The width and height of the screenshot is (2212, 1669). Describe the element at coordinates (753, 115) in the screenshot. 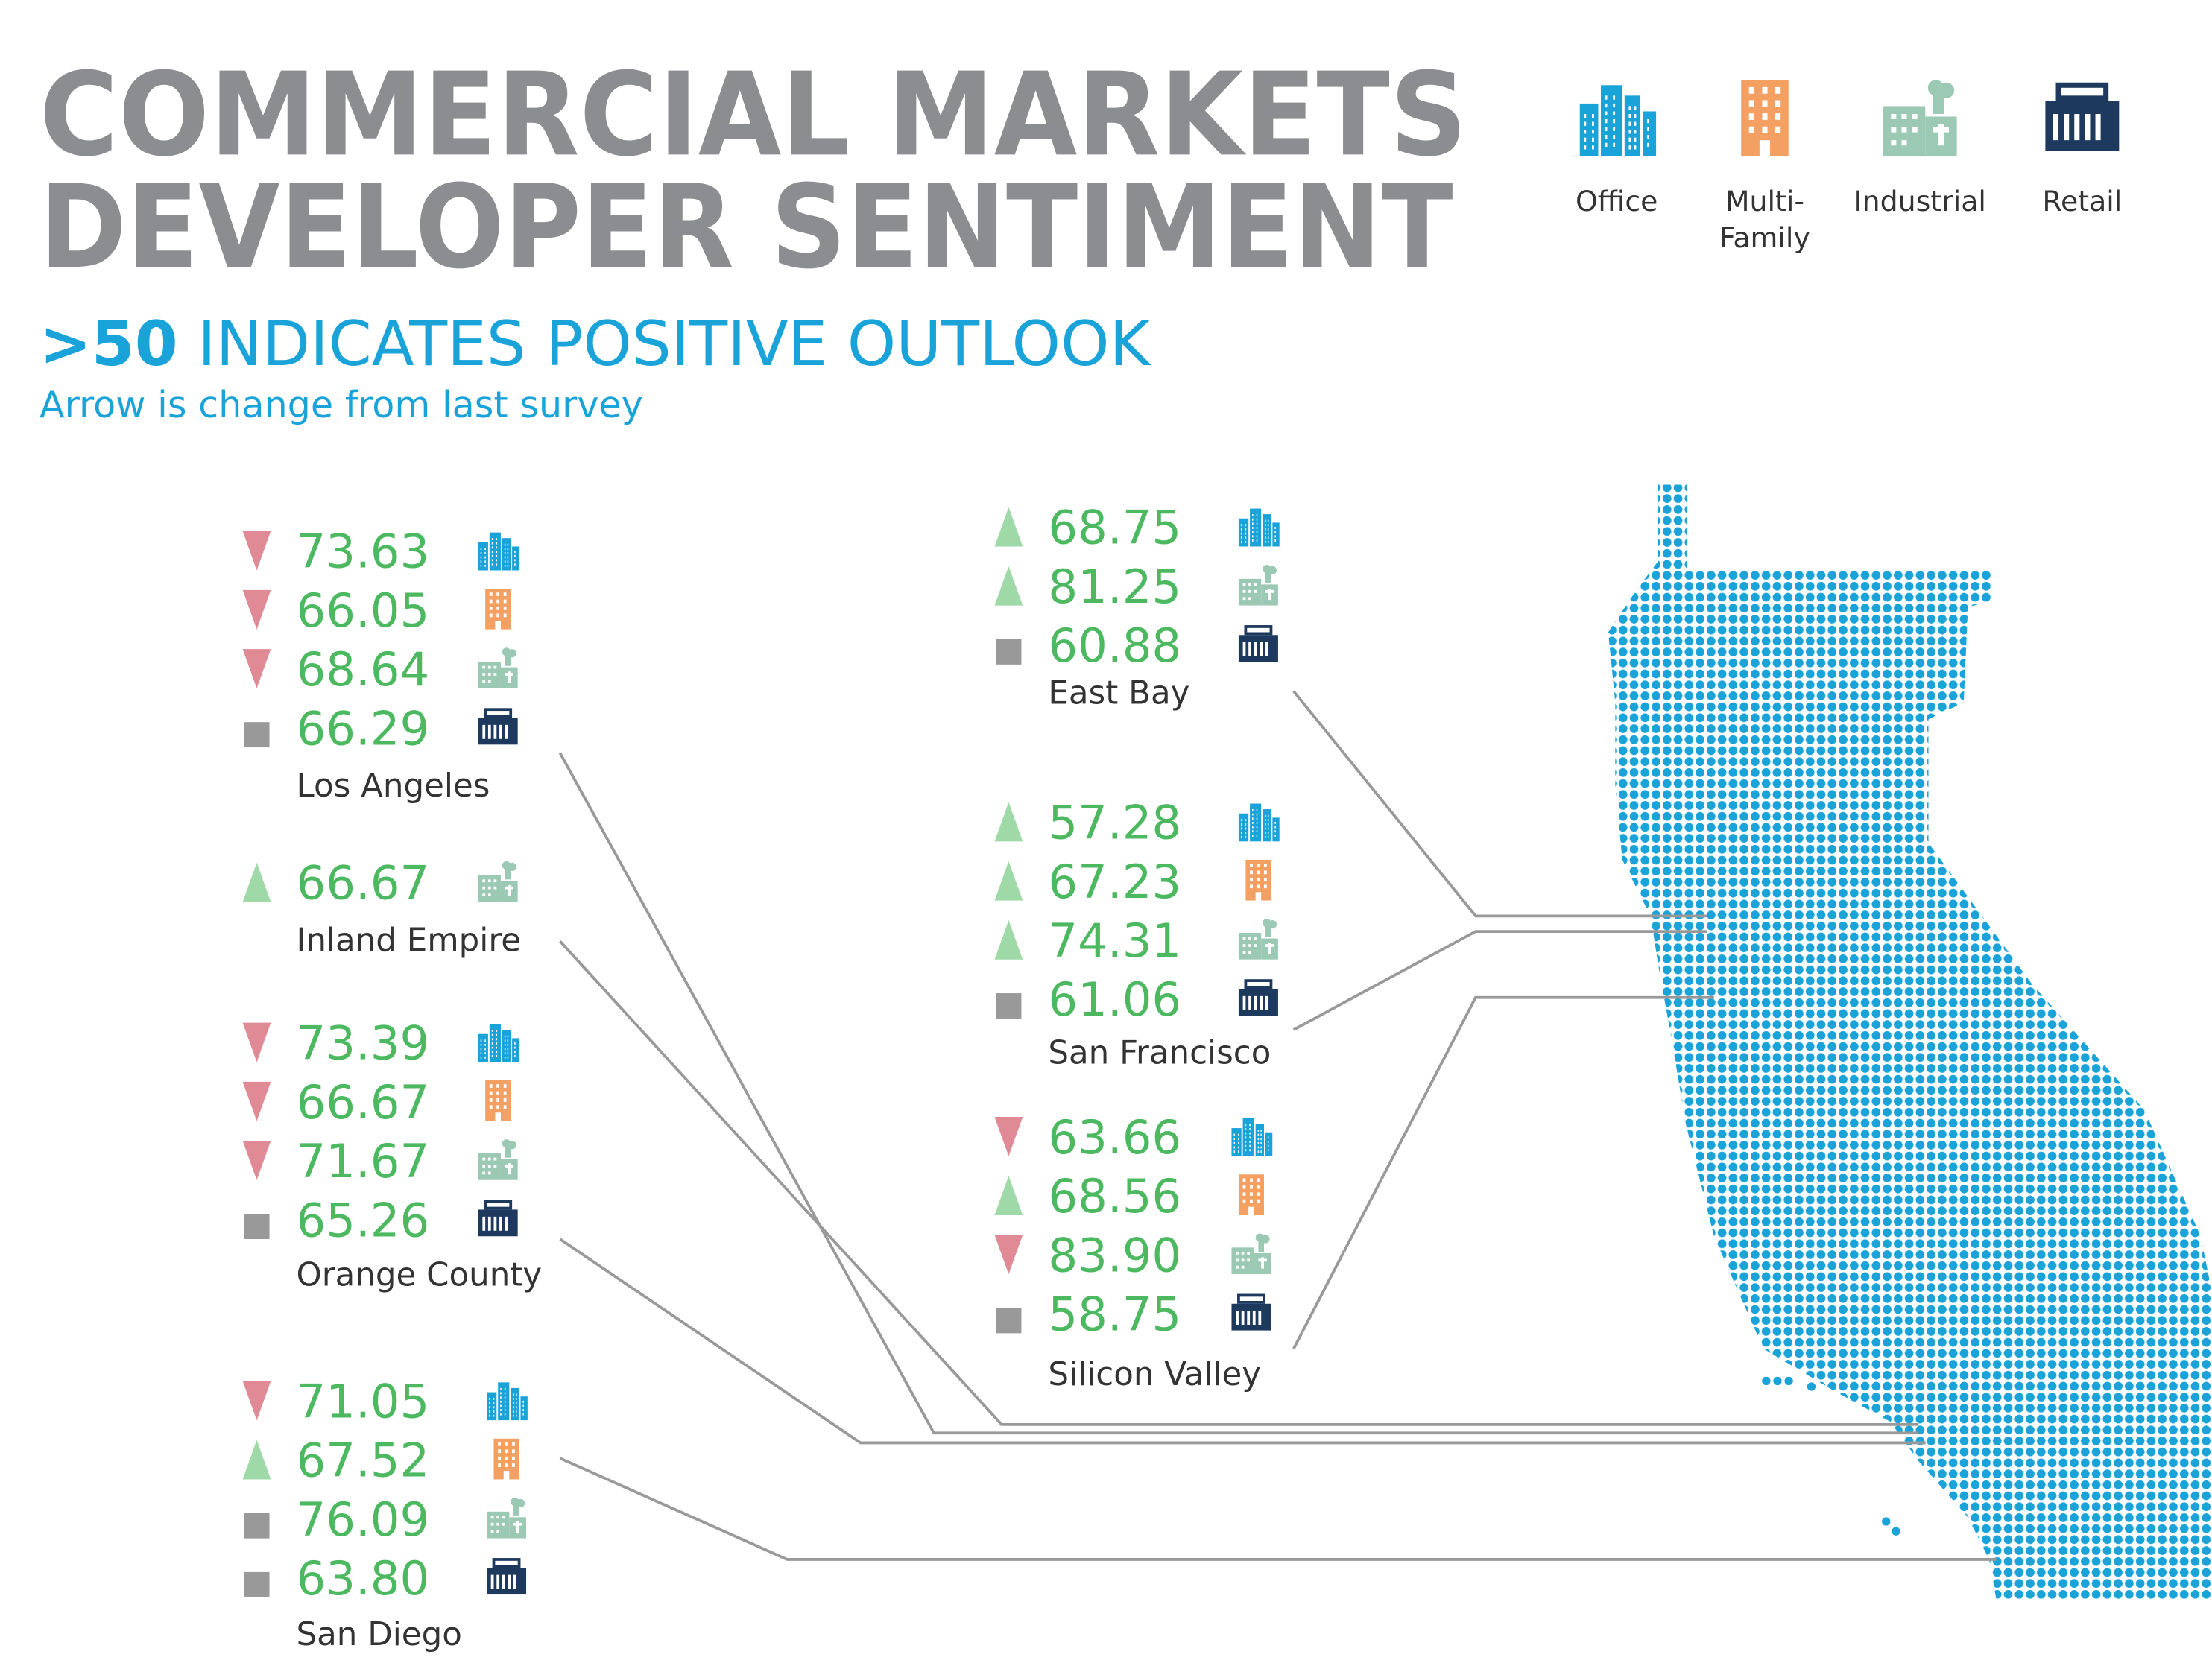

I see `title-line: COMMERCIAL MARKETS` at that location.